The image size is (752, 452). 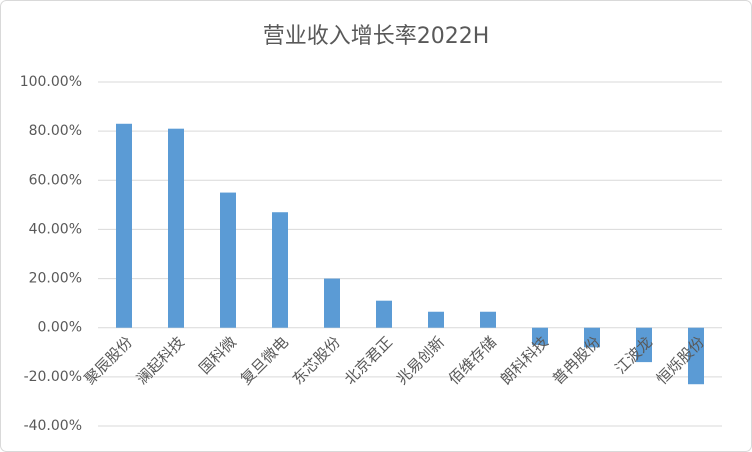 What do you see at coordinates (60, 328) in the screenshot?
I see `y-tick-label: 0.00%` at bounding box center [60, 328].